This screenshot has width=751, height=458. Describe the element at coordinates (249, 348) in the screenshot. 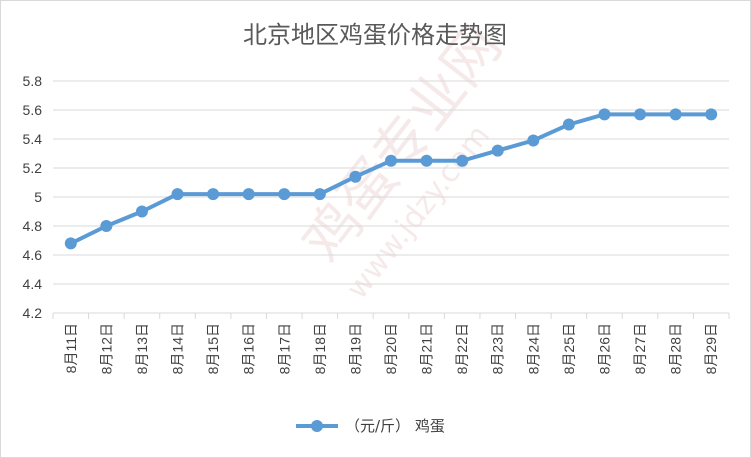

I see `x-tick-label: 8月16日` at that location.